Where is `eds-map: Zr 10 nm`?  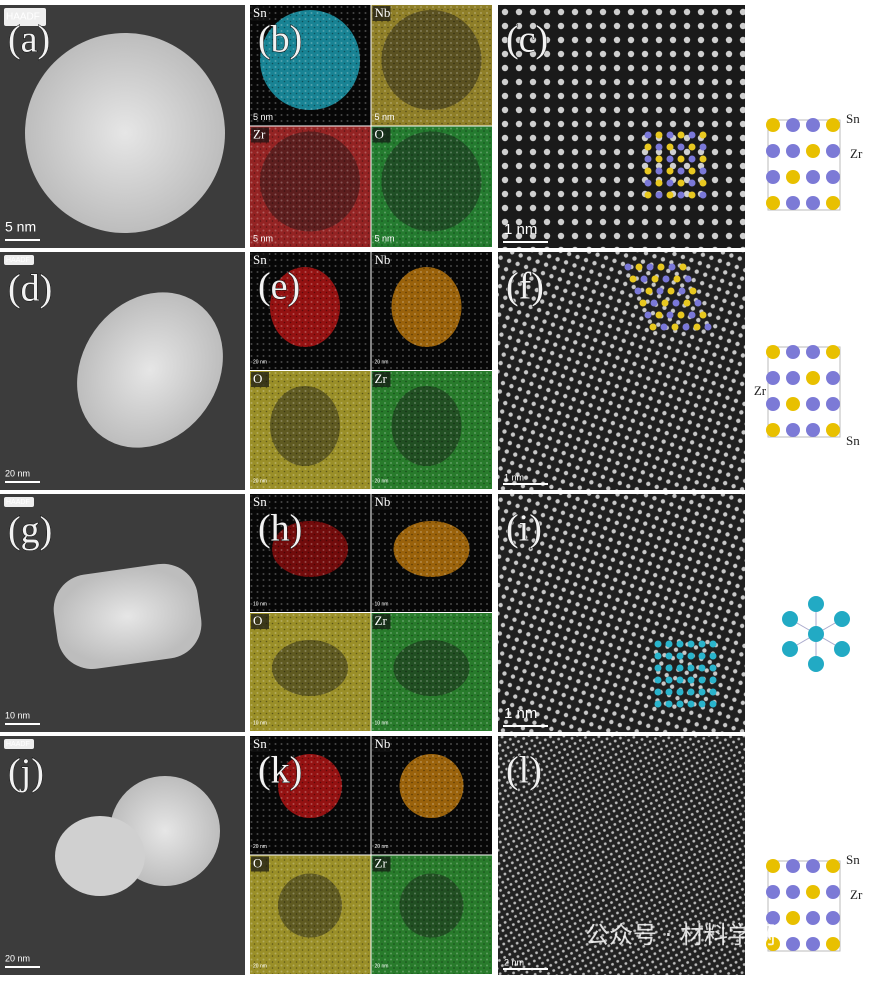 eds-map: Zr 10 nm is located at coordinates (431, 672).